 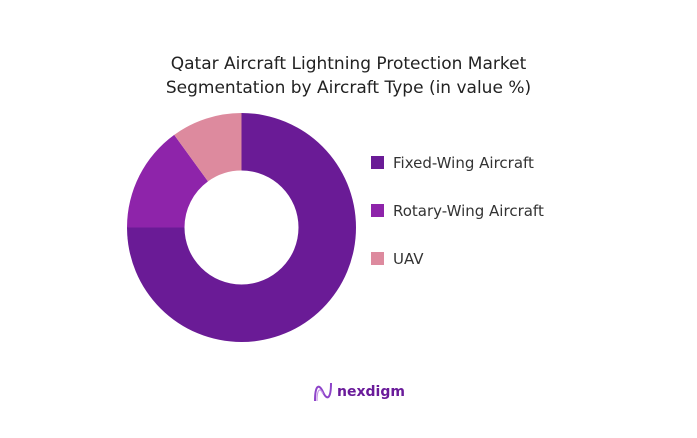 I want to click on slice-rotary-wing-aircraft, so click(x=167, y=181).